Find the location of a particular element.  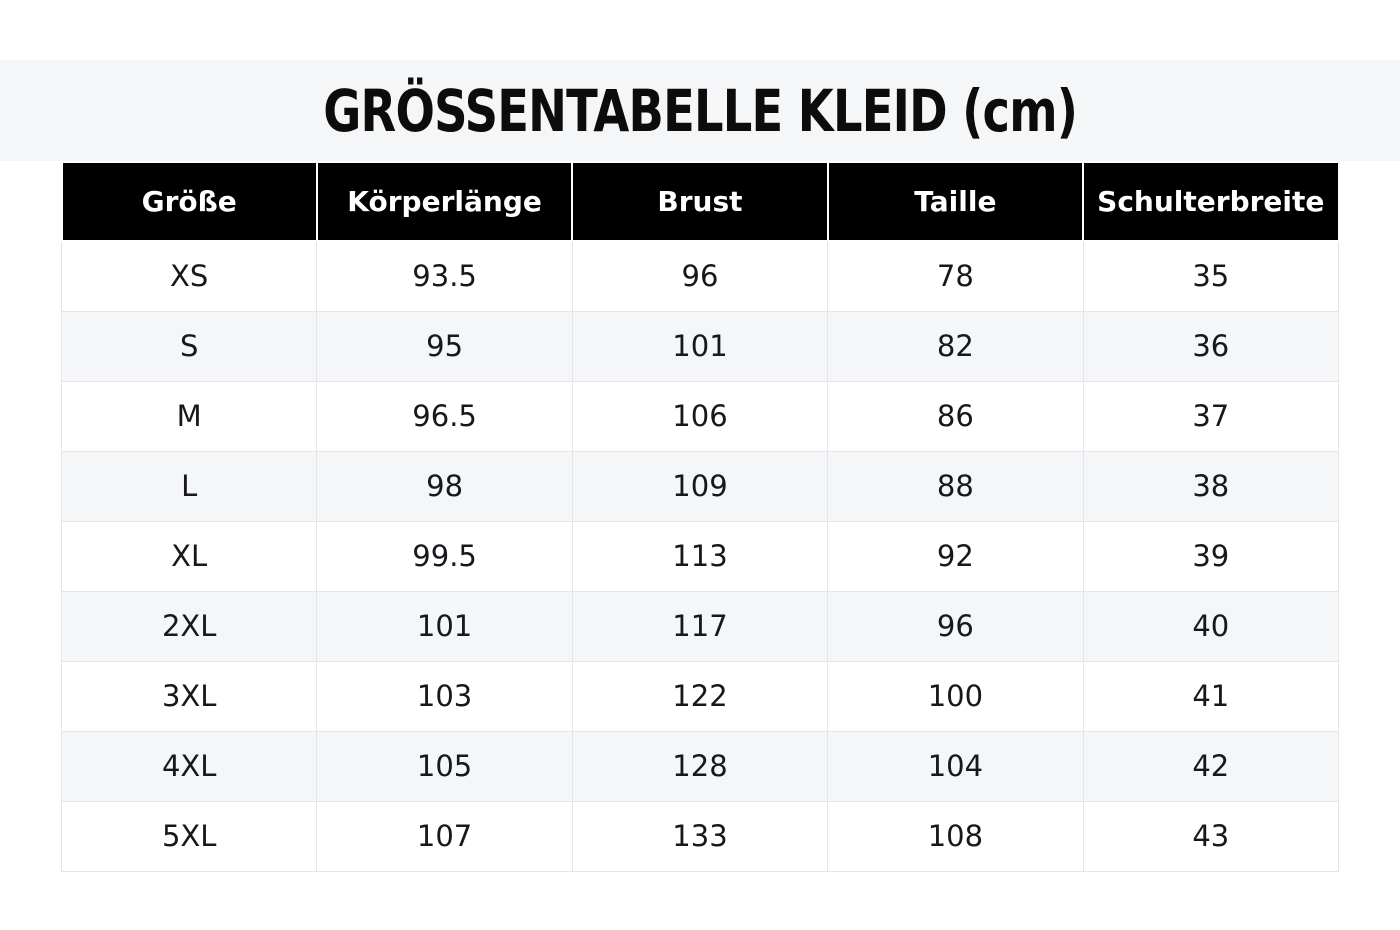

size-cell: 2XL is located at coordinates (189, 626).